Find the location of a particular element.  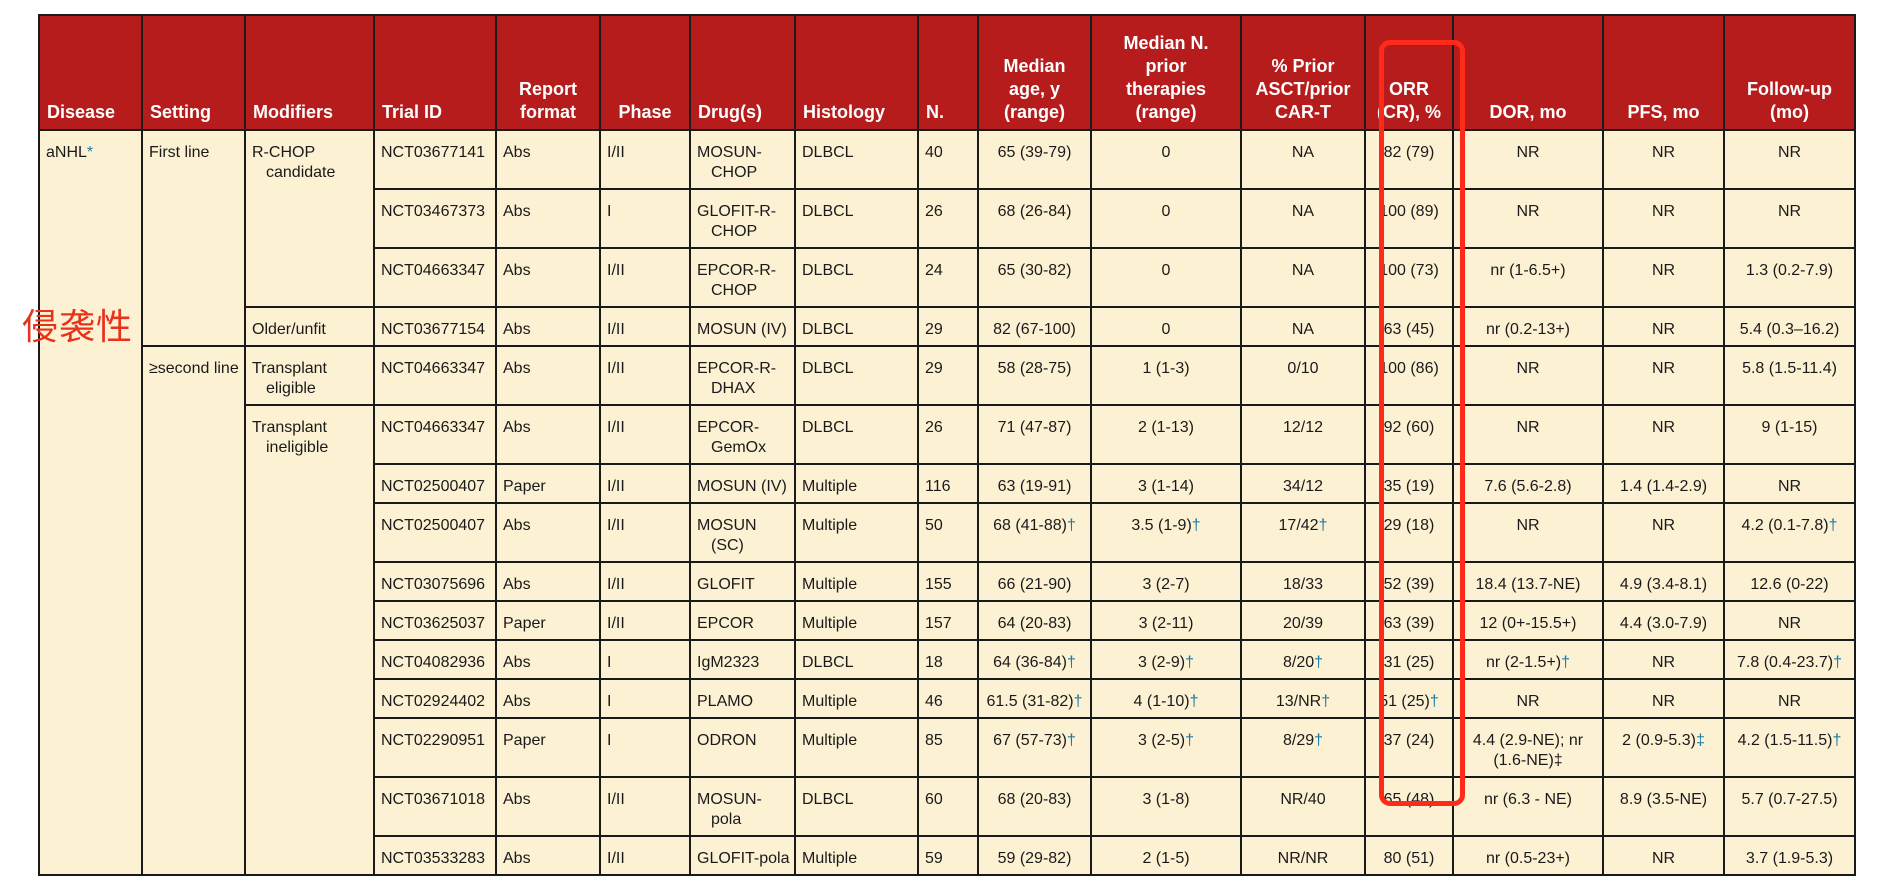

cell-text: Transplant eligible is located at coordinates (289, 378).